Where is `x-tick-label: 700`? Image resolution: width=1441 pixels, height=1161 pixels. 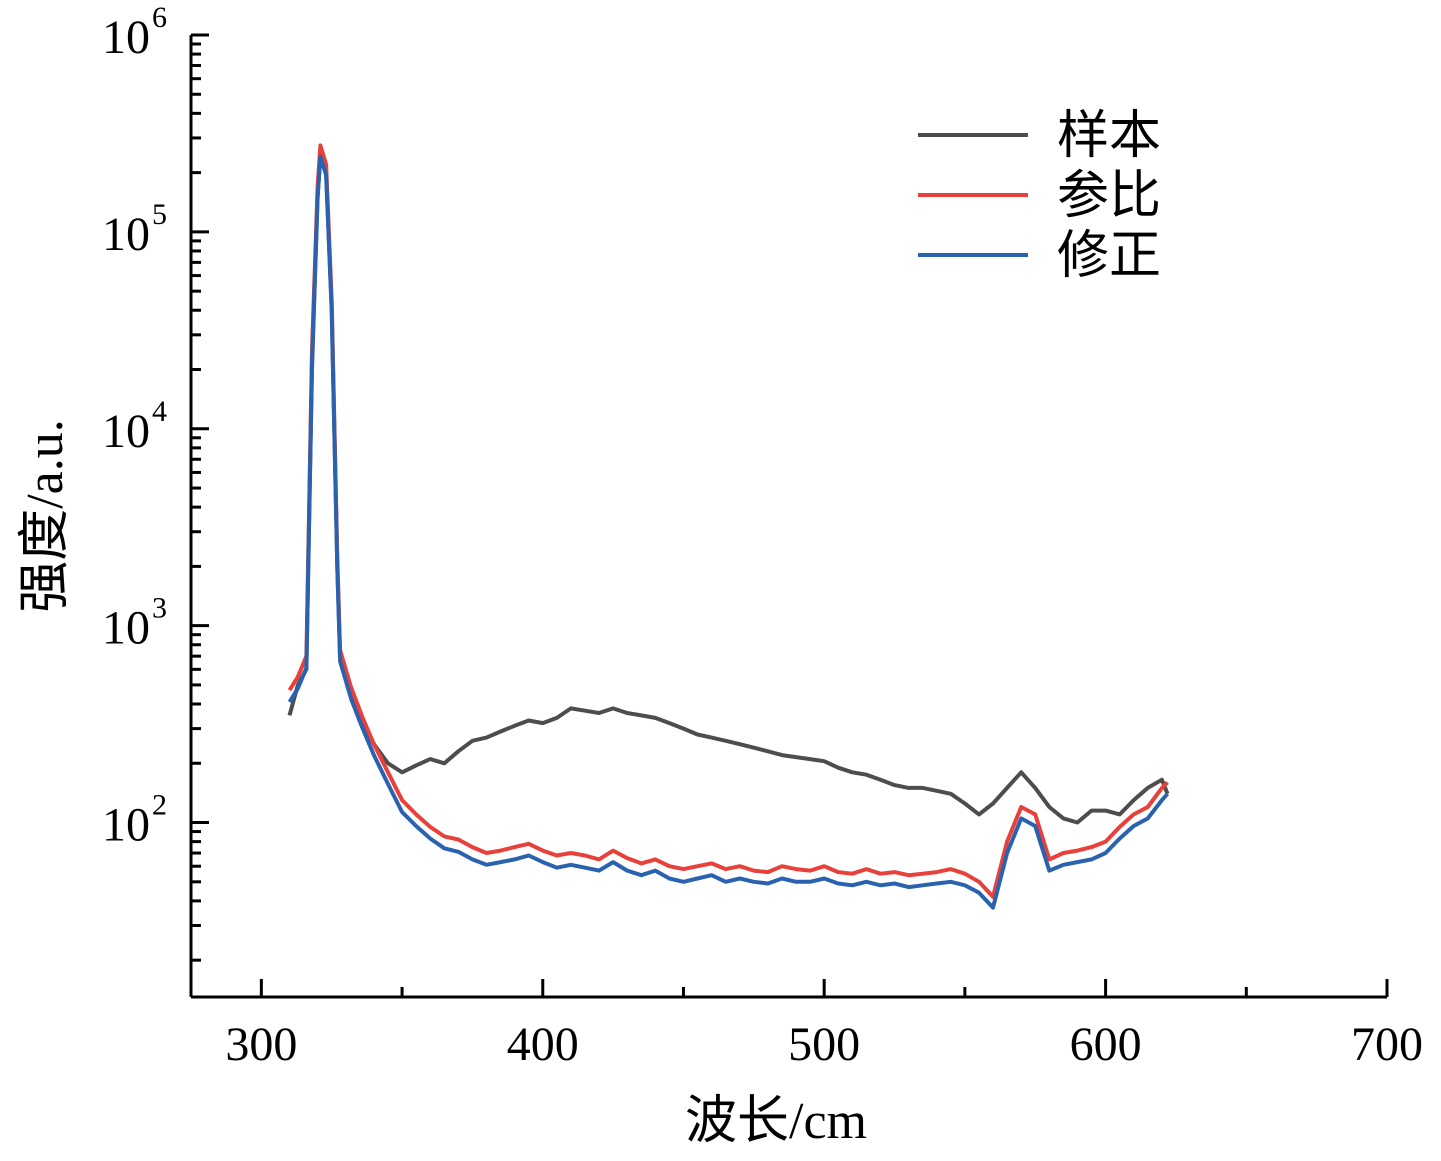 x-tick-label: 700 is located at coordinates (1387, 1044).